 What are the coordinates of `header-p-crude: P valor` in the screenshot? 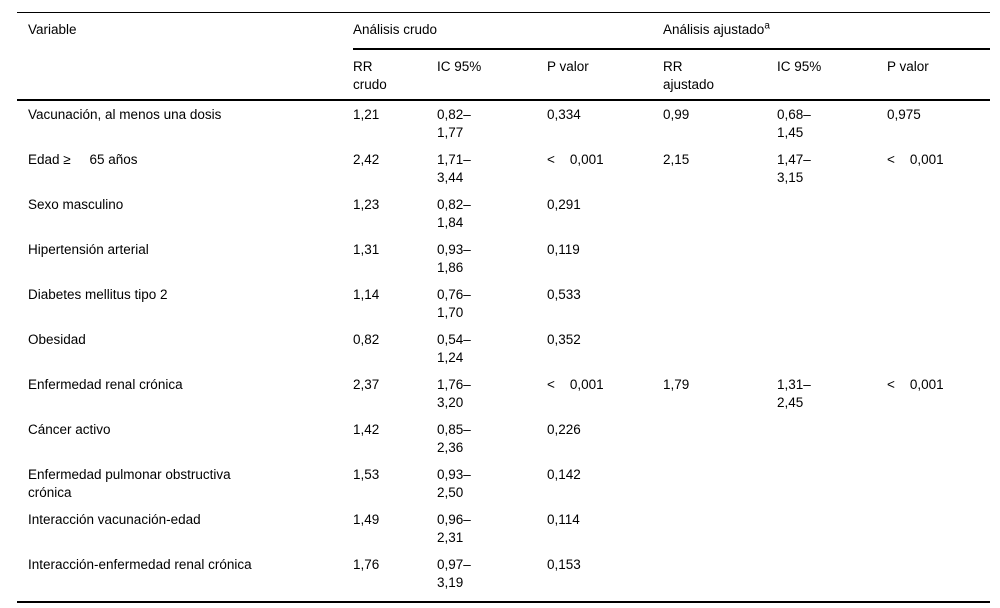 It's located at (605, 75).